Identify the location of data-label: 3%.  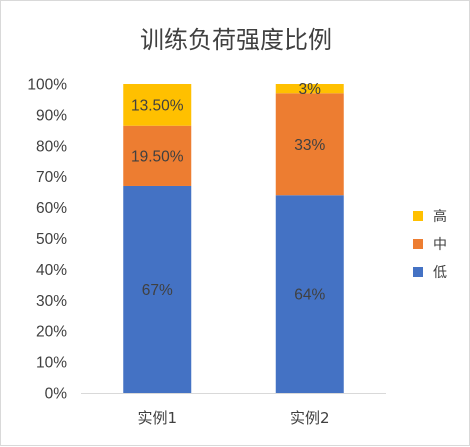
(310, 89).